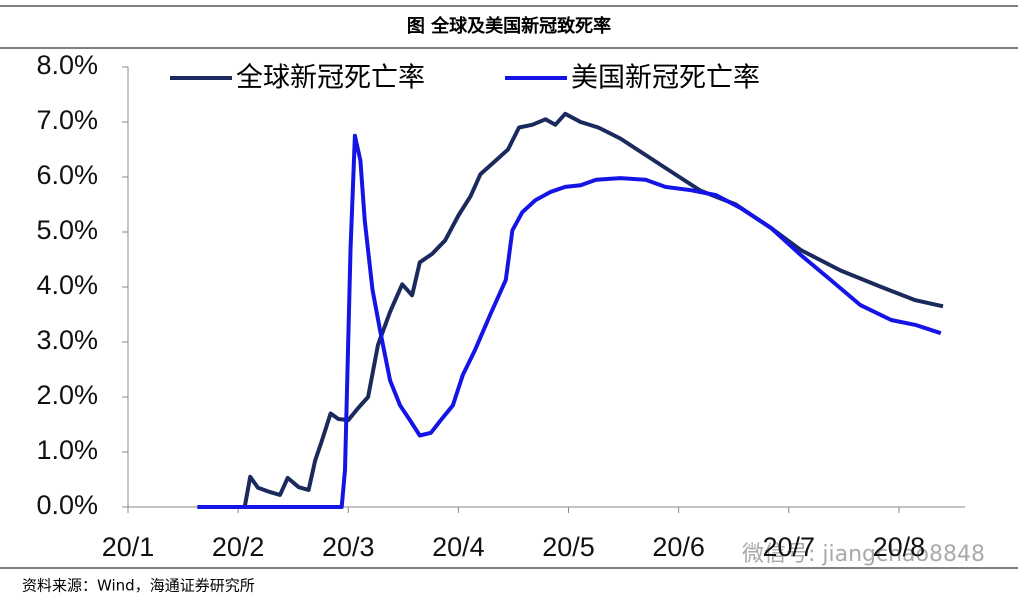  Describe the element at coordinates (899, 547) in the screenshot. I see `x-tick-label: 20/8` at that location.